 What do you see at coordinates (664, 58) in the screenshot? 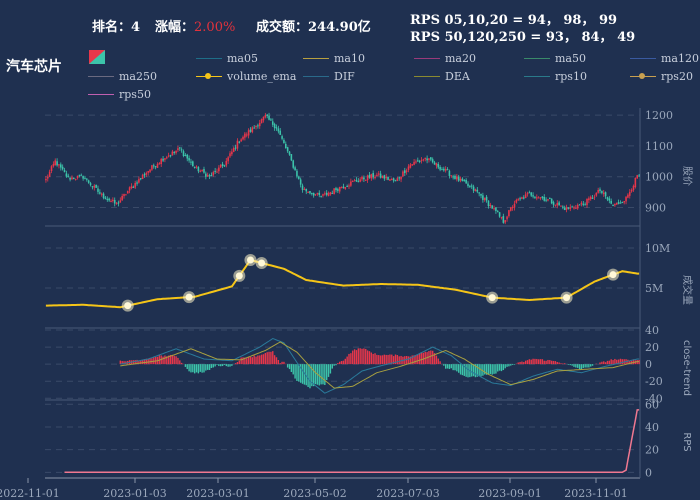
I see `legend-item-ma120: ma120` at bounding box center [664, 58].